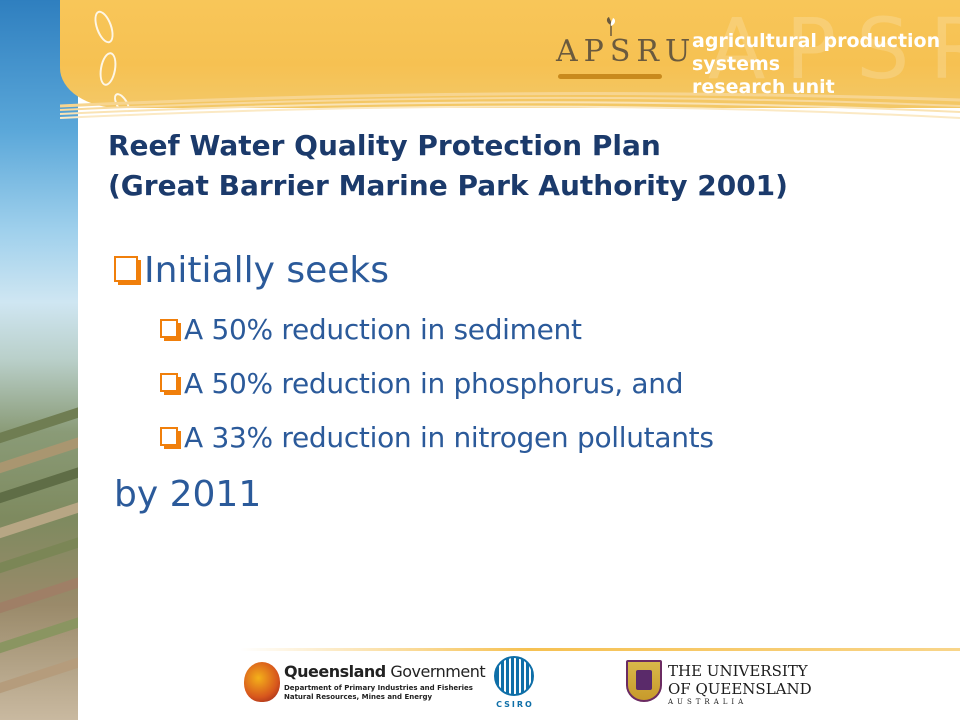 The height and width of the screenshot is (720, 960). I want to click on csiro-logo: CSIRO, so click(515, 684).